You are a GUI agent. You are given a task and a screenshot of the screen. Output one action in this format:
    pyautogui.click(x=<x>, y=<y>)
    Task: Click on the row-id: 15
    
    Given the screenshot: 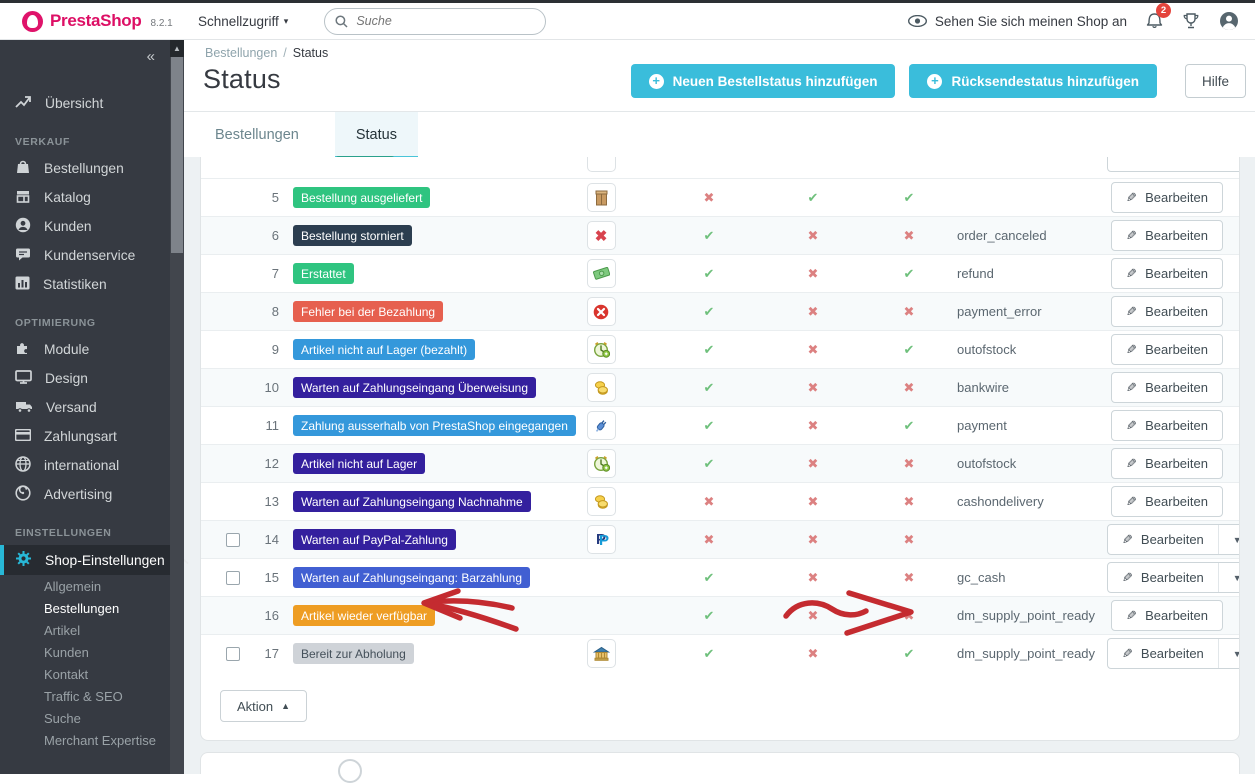 What is the action you would take?
    pyautogui.click(x=271, y=577)
    